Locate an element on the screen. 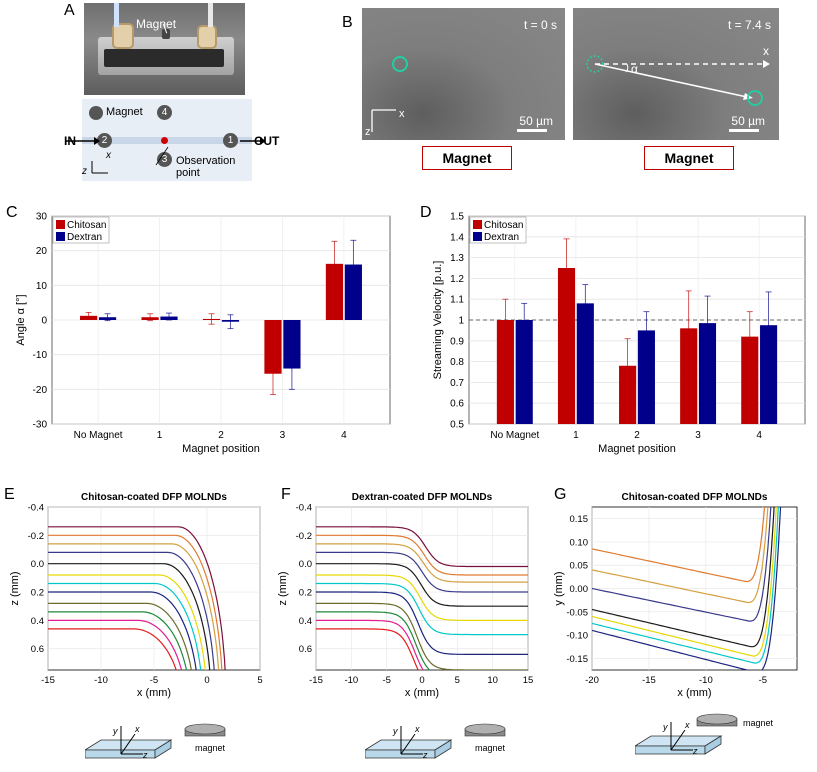 This screenshot has width=817, height=772. y-tick-label: 0.7 is located at coordinates (457, 383).